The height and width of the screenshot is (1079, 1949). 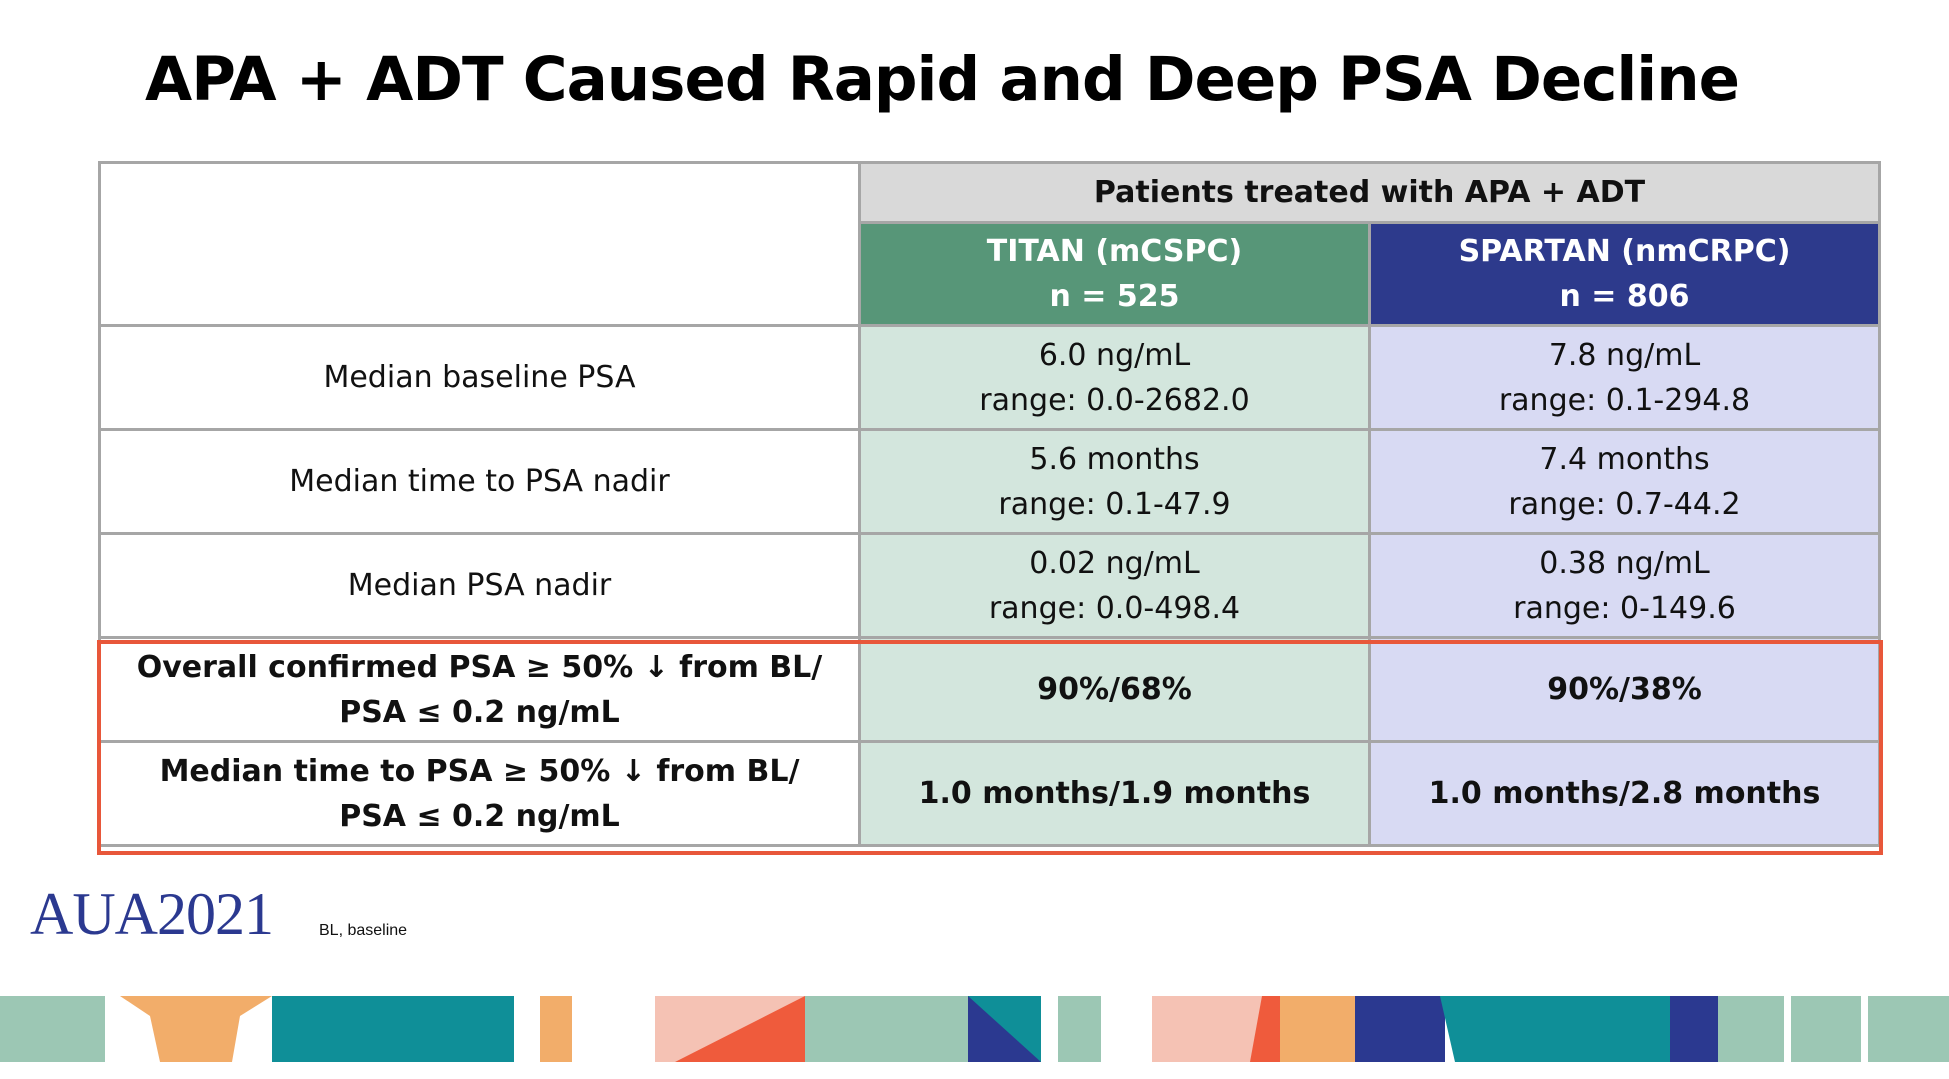 I want to click on group-header: Patients treated with APA + ADT, so click(x=1369, y=192).